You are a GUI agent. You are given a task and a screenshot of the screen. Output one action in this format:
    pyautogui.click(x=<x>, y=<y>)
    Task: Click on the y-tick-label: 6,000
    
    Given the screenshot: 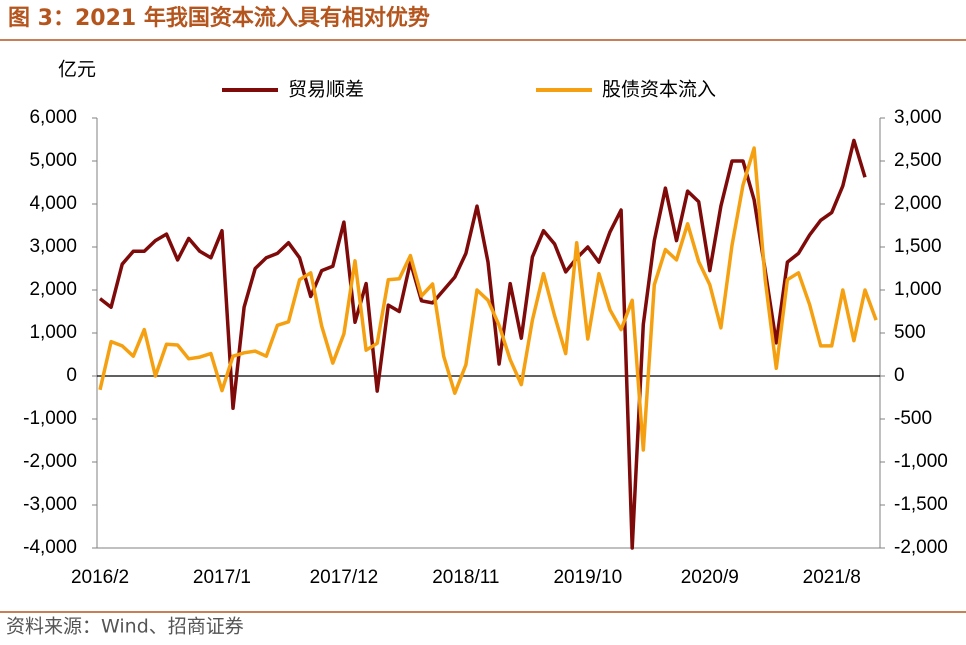 What is the action you would take?
    pyautogui.click(x=53, y=117)
    